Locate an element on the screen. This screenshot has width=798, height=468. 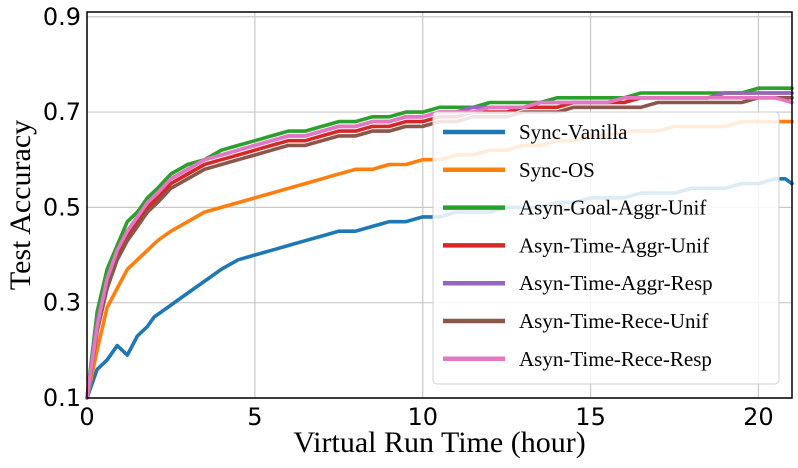
legend-label: Asyn-Time-Aggr-Resp is located at coordinates (616, 283).